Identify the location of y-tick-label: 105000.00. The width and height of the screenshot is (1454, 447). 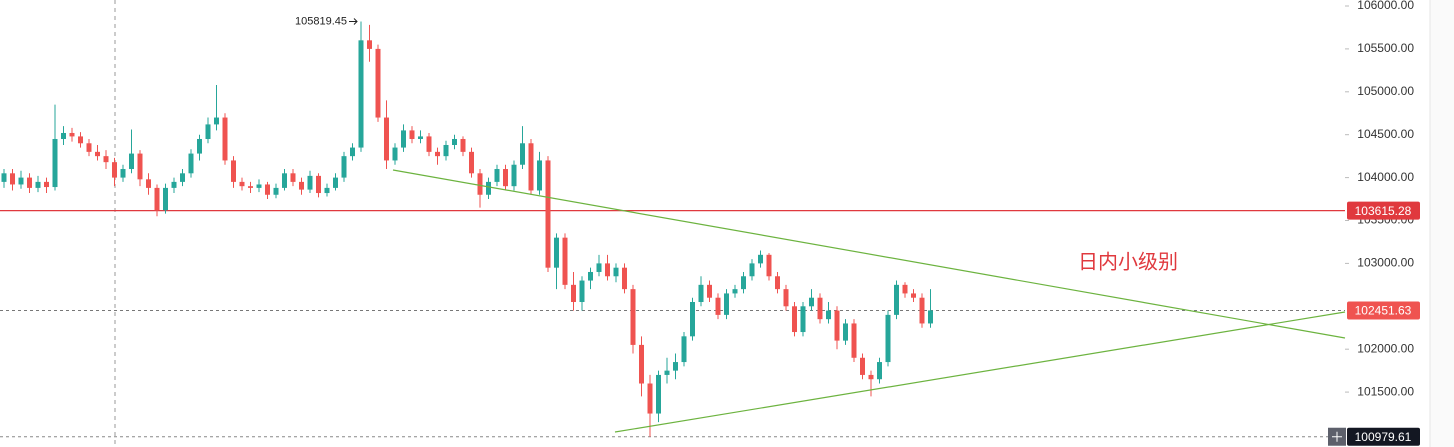
(1385, 91).